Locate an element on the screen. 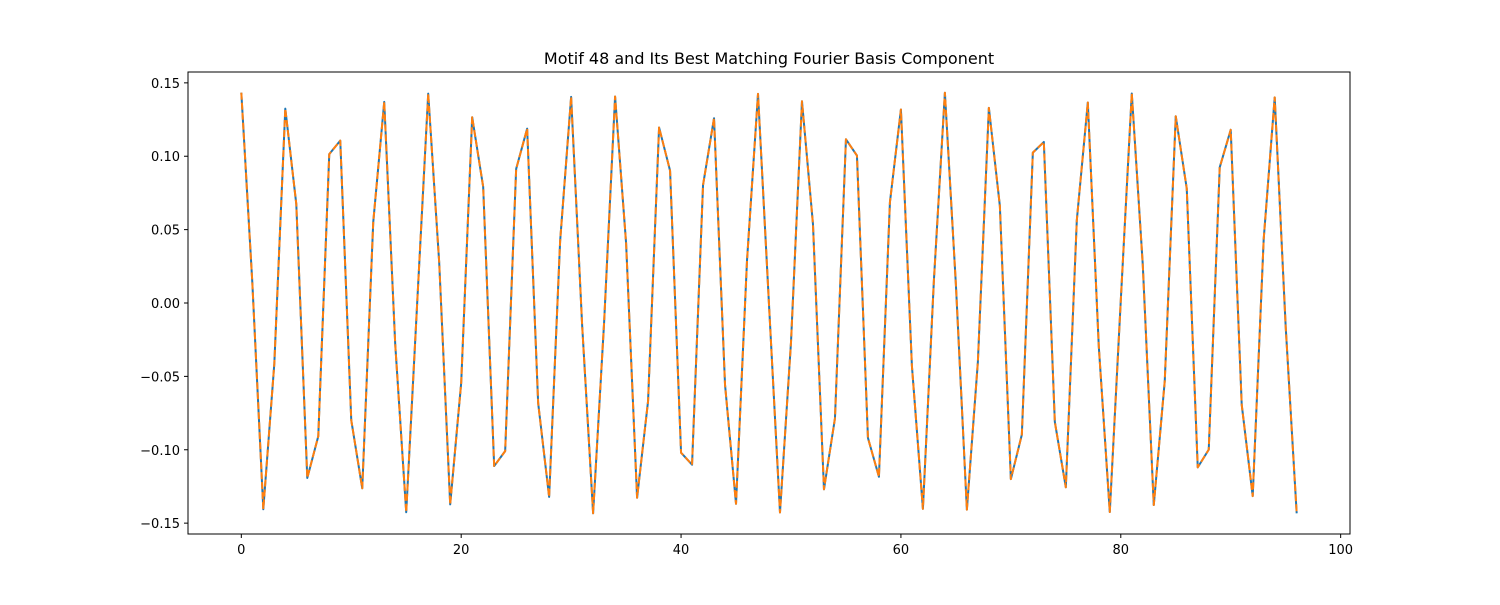 This screenshot has width=1500, height=605. x-tick-label: 60 is located at coordinates (901, 550).